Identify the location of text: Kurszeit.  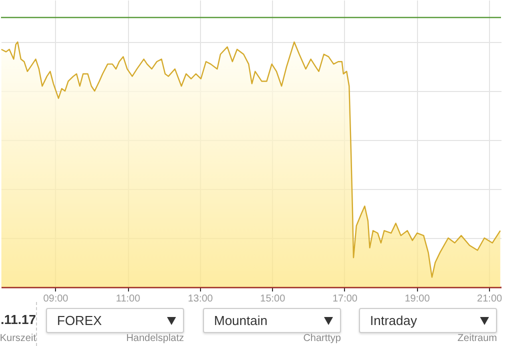
(18, 338).